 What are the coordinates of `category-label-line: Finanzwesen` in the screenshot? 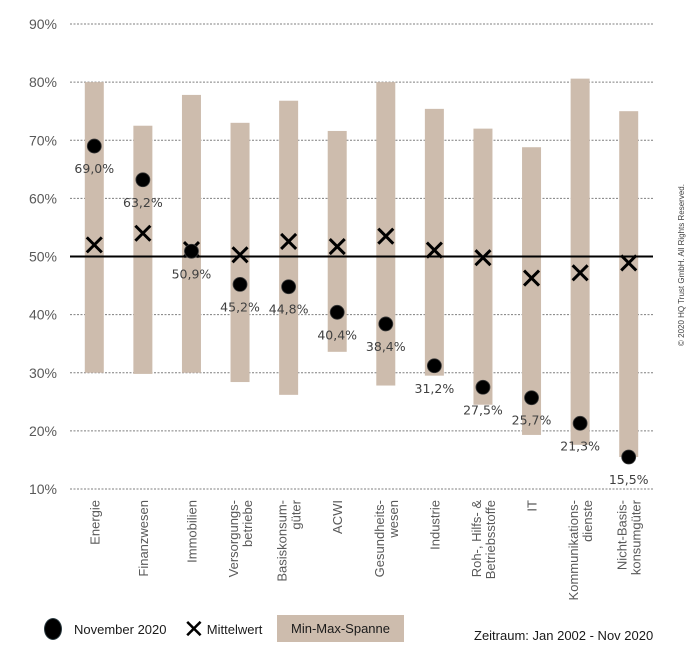 It's located at (143, 538).